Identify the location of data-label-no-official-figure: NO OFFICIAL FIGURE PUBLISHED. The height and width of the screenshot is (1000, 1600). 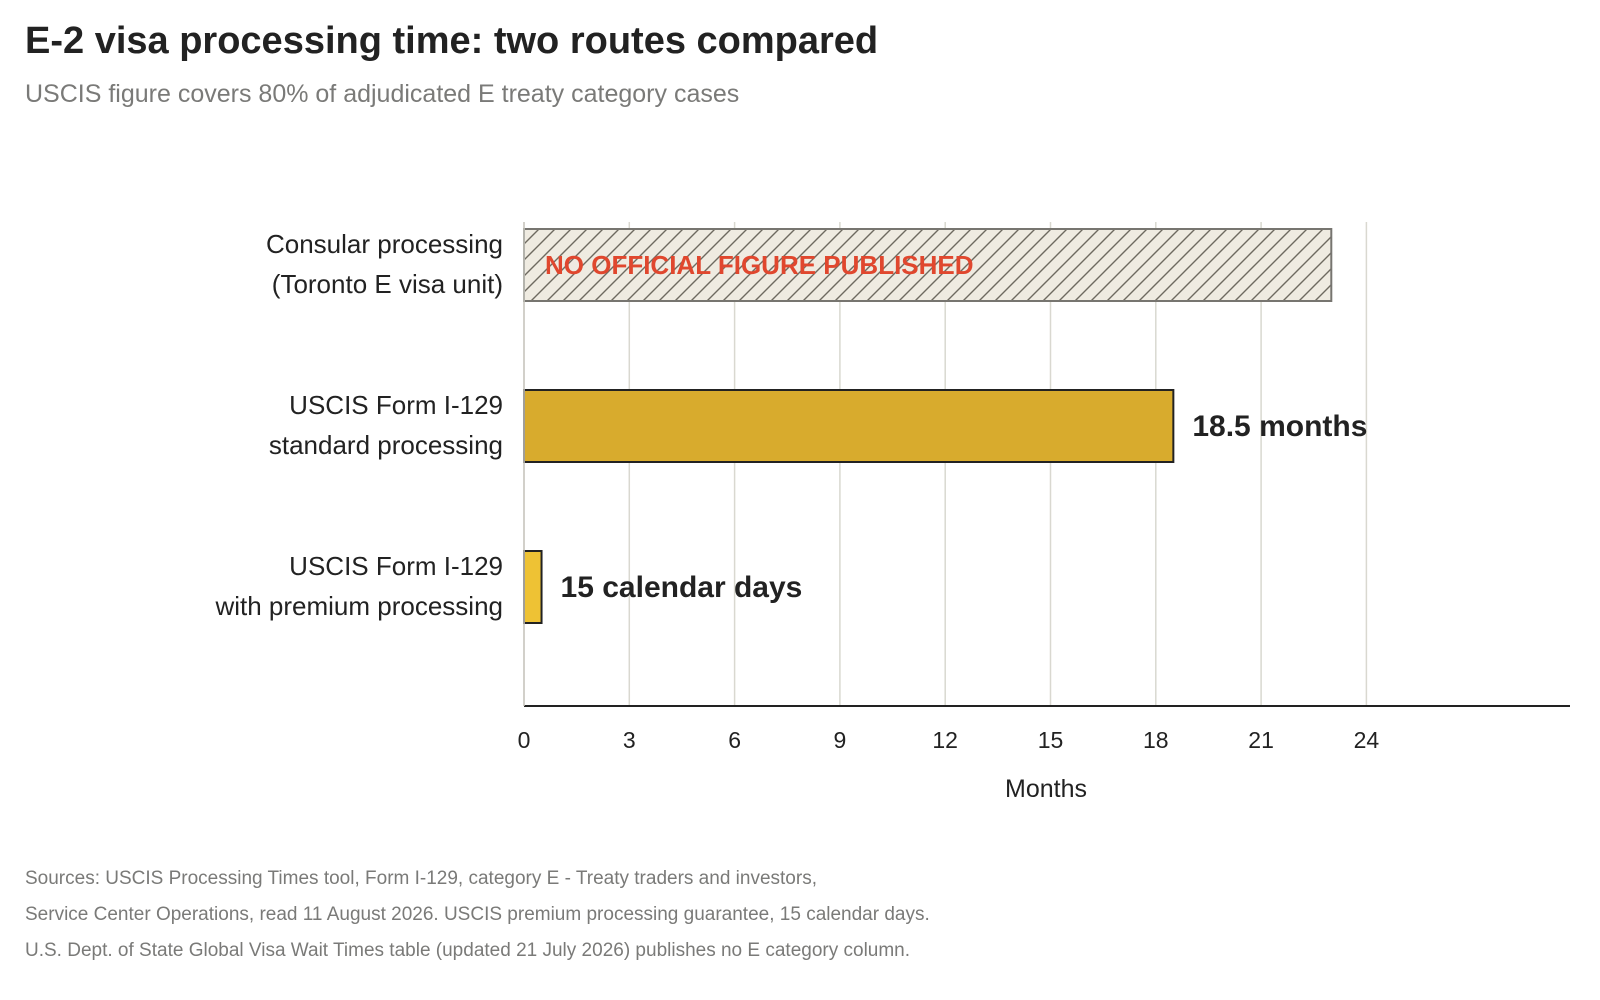
(759, 265).